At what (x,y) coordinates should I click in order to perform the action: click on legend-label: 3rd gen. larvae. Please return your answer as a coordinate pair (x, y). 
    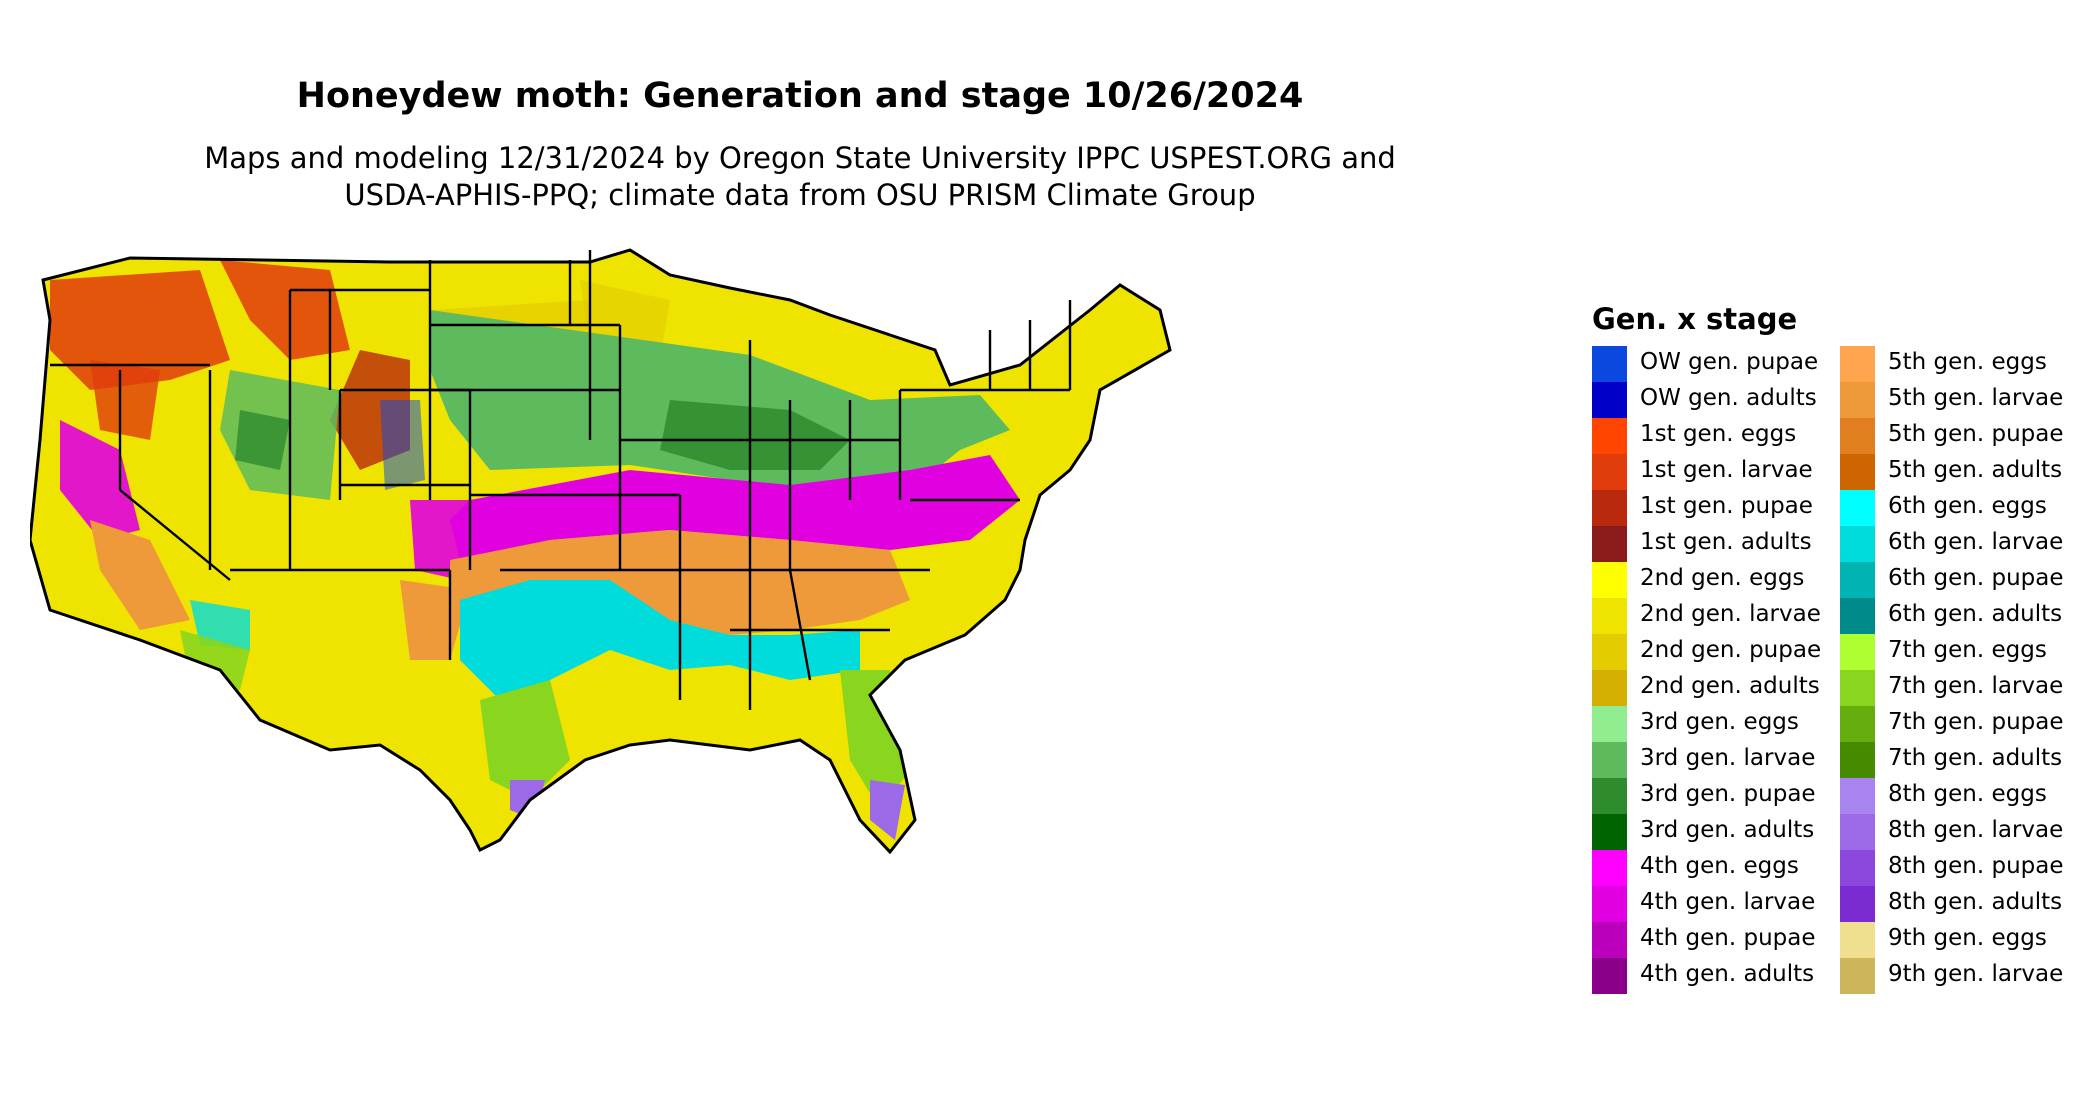
    Looking at the image, I should click on (1728, 758).